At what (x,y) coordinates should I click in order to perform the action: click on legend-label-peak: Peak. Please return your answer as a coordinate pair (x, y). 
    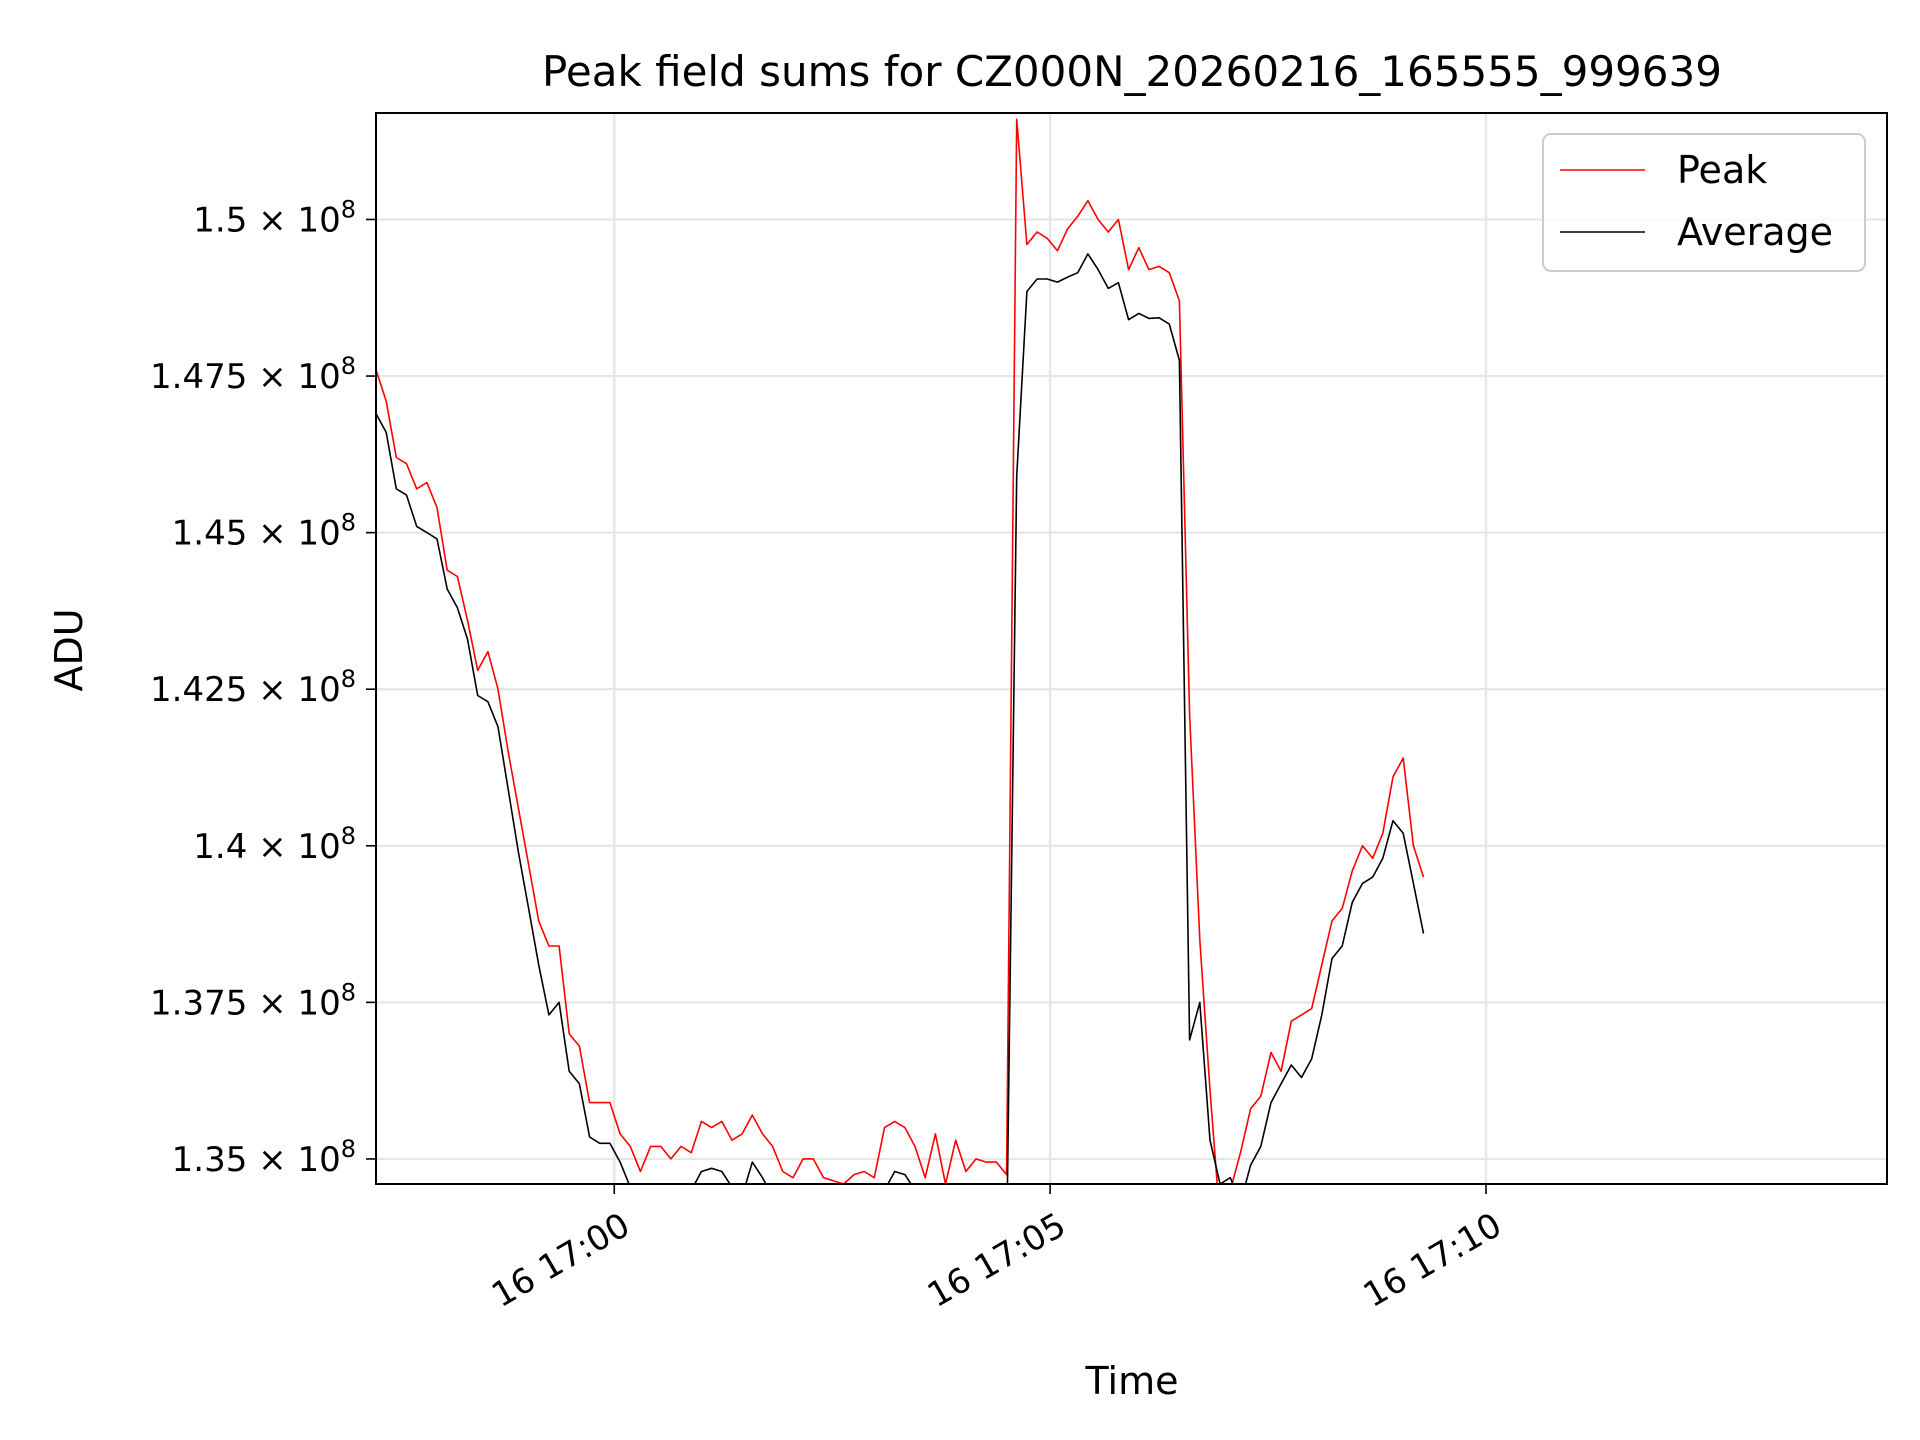
    Looking at the image, I should click on (1722, 170).